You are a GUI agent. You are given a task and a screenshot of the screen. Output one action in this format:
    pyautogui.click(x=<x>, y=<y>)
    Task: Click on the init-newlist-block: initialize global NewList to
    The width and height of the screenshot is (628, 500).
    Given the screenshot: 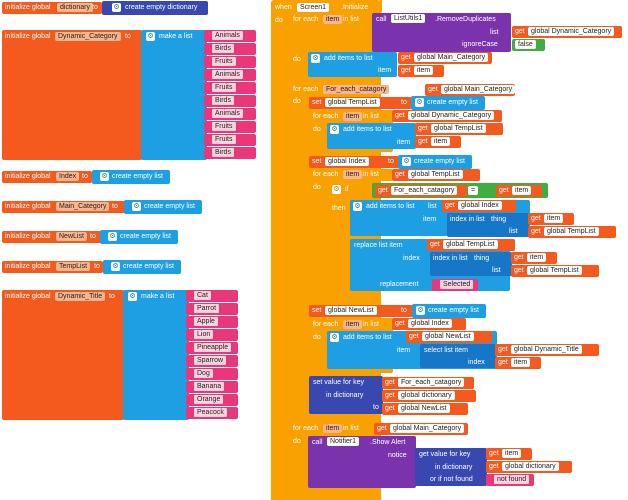 What is the action you would take?
    pyautogui.click(x=52, y=237)
    